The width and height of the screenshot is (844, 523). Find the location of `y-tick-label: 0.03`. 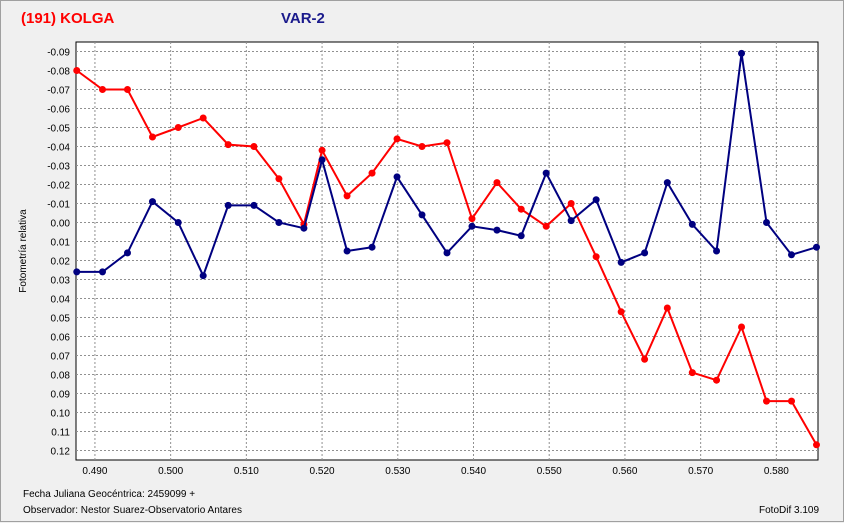

y-tick-label: 0.03 is located at coordinates (61, 281).